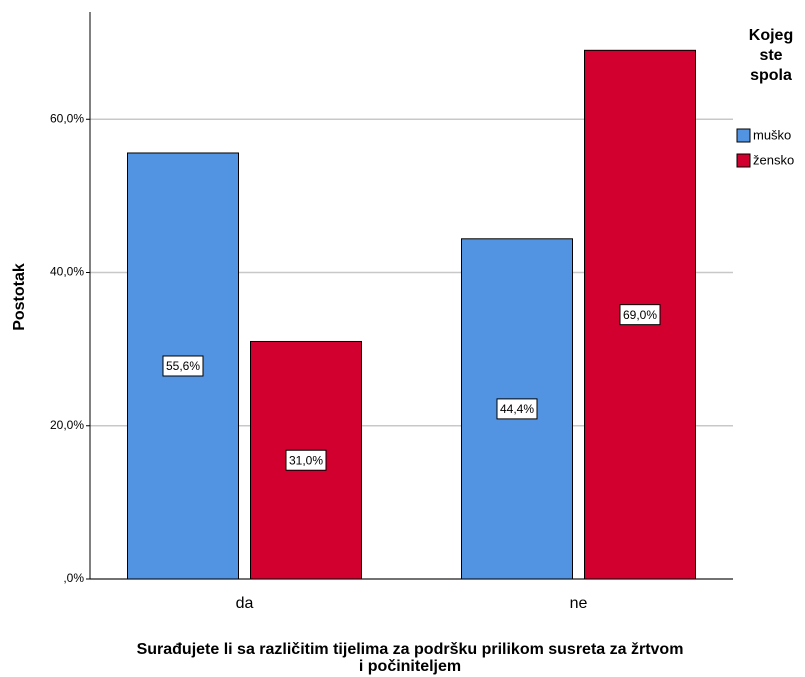 This screenshot has width=805, height=677. Describe the element at coordinates (67, 425) in the screenshot. I see `y-tick-label: 20,0%` at that location.